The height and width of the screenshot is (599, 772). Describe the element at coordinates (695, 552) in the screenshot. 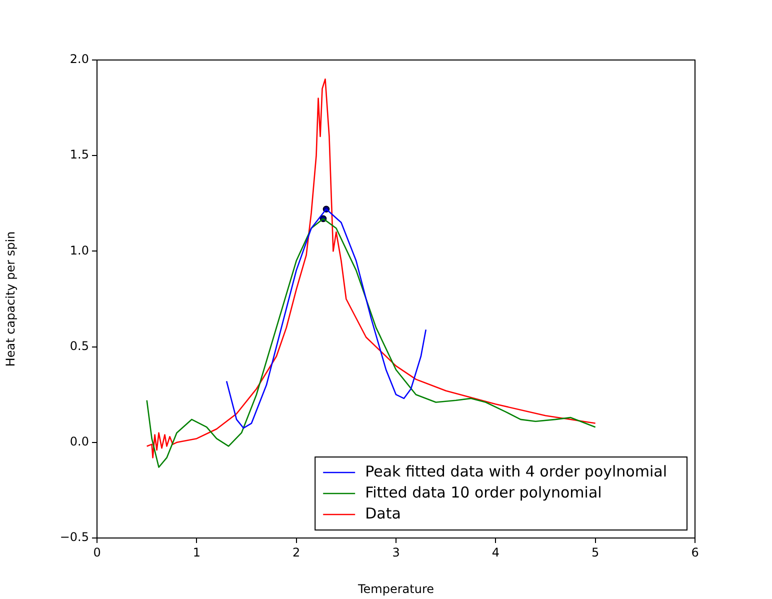

I see `x-tick-label: 6` at that location.